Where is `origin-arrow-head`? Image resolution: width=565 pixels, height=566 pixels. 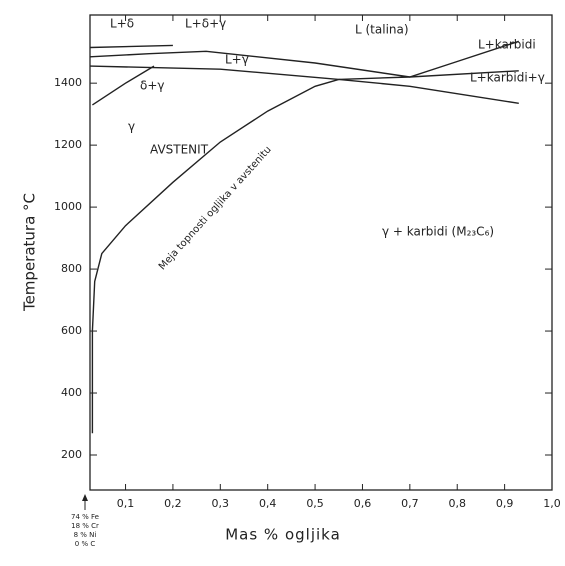
origin-arrow-head is located at coordinates (85, 497).